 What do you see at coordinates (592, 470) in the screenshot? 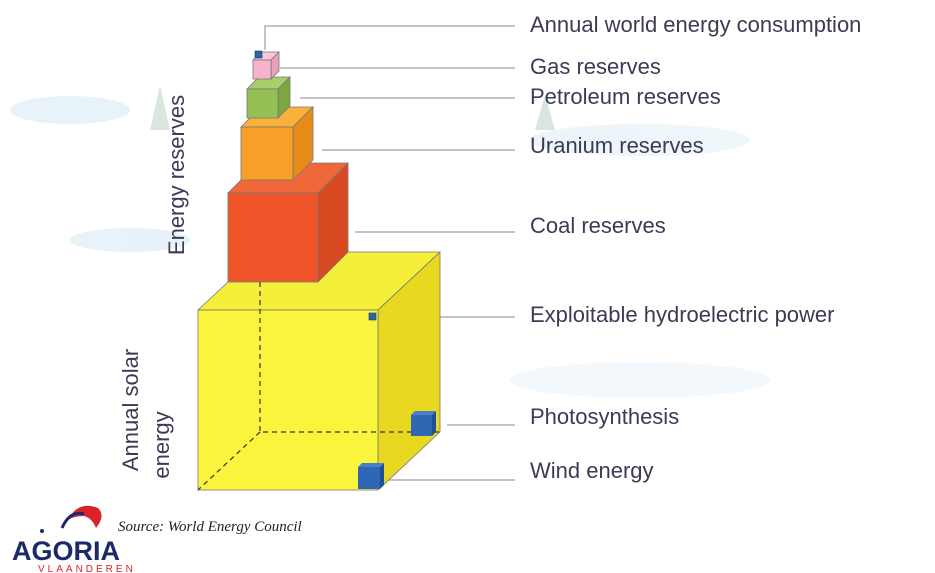
I see `label: Wind energy` at bounding box center [592, 470].